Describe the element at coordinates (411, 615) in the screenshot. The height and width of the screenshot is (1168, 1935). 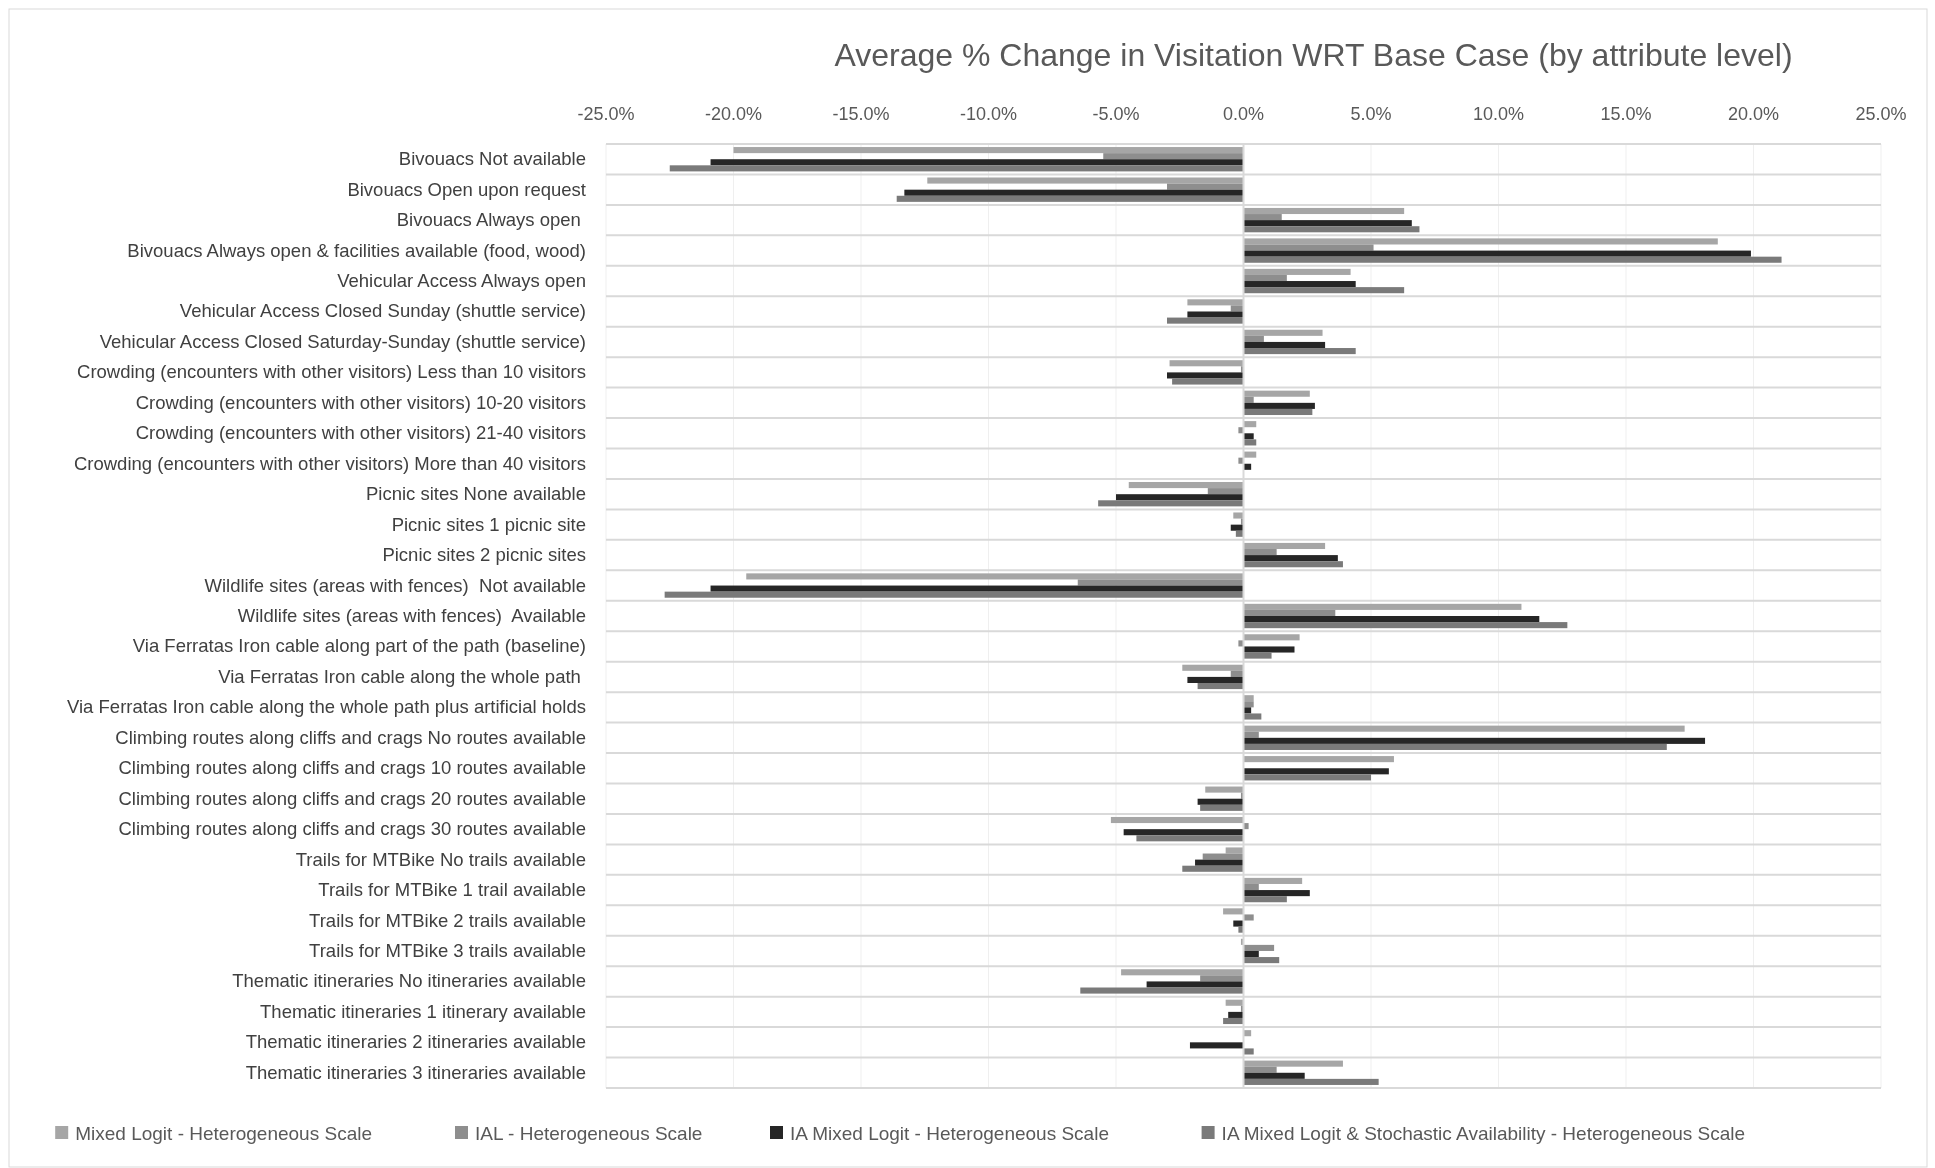
I see `y-tick-label: Wildlife sites (areas with fences) Available` at that location.